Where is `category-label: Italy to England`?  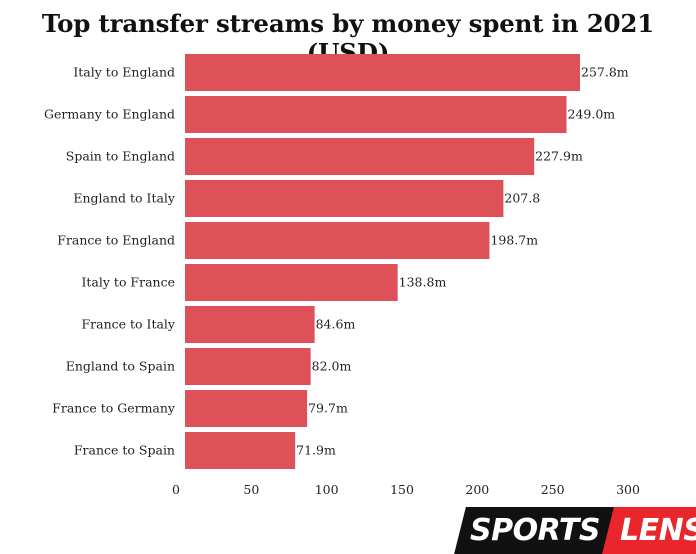
category-label: Italy to England is located at coordinates (124, 72).